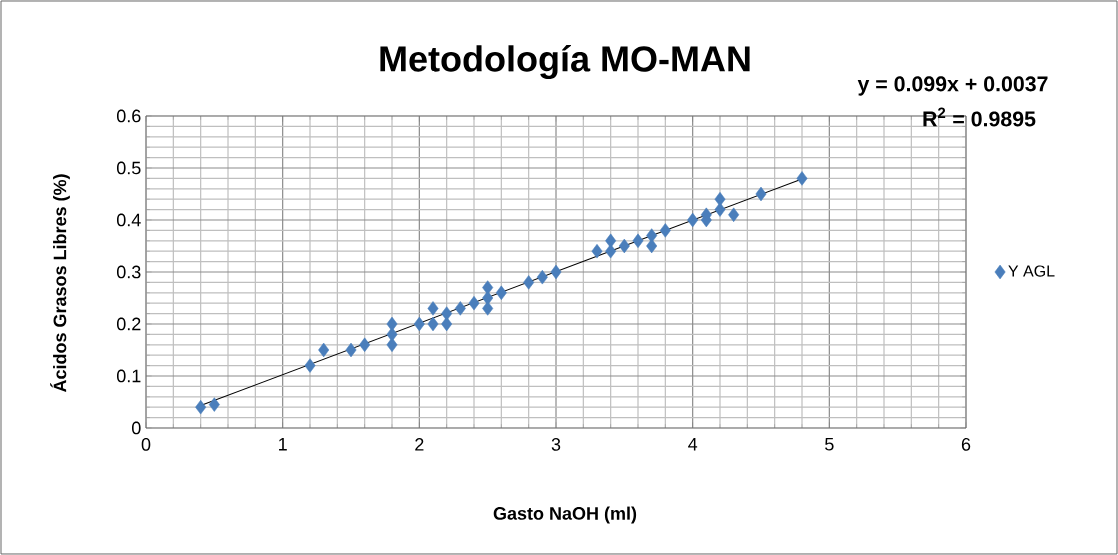 The height and width of the screenshot is (555, 1118). What do you see at coordinates (128, 324) in the screenshot?
I see `y-tick-label: 0.2` at bounding box center [128, 324].